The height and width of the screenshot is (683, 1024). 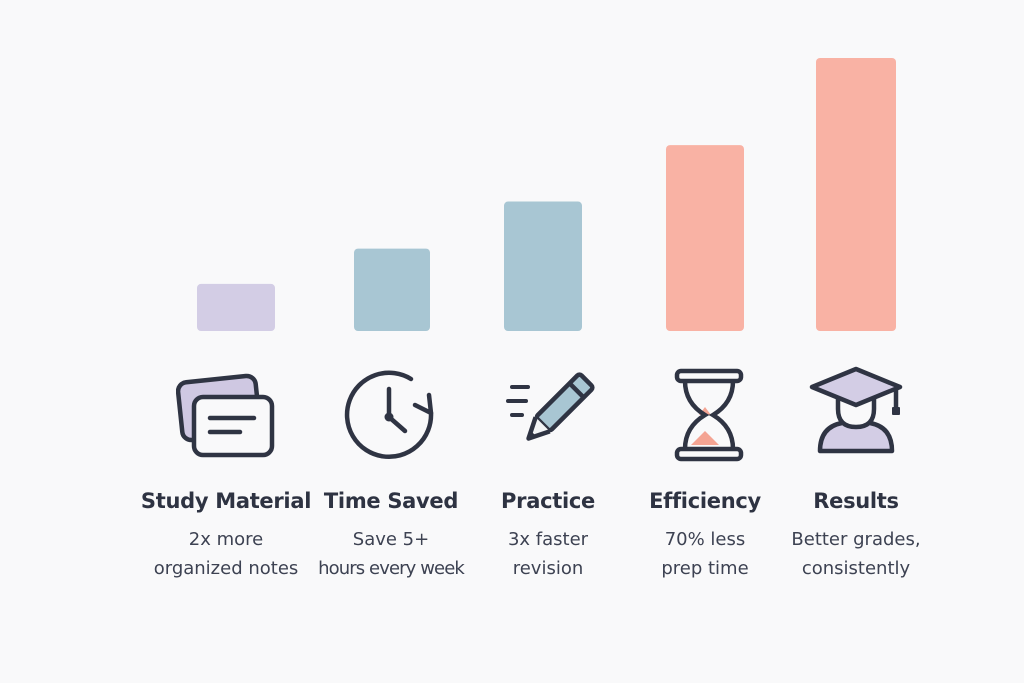 What do you see at coordinates (705, 238) in the screenshot?
I see `bar-efficiency` at bounding box center [705, 238].